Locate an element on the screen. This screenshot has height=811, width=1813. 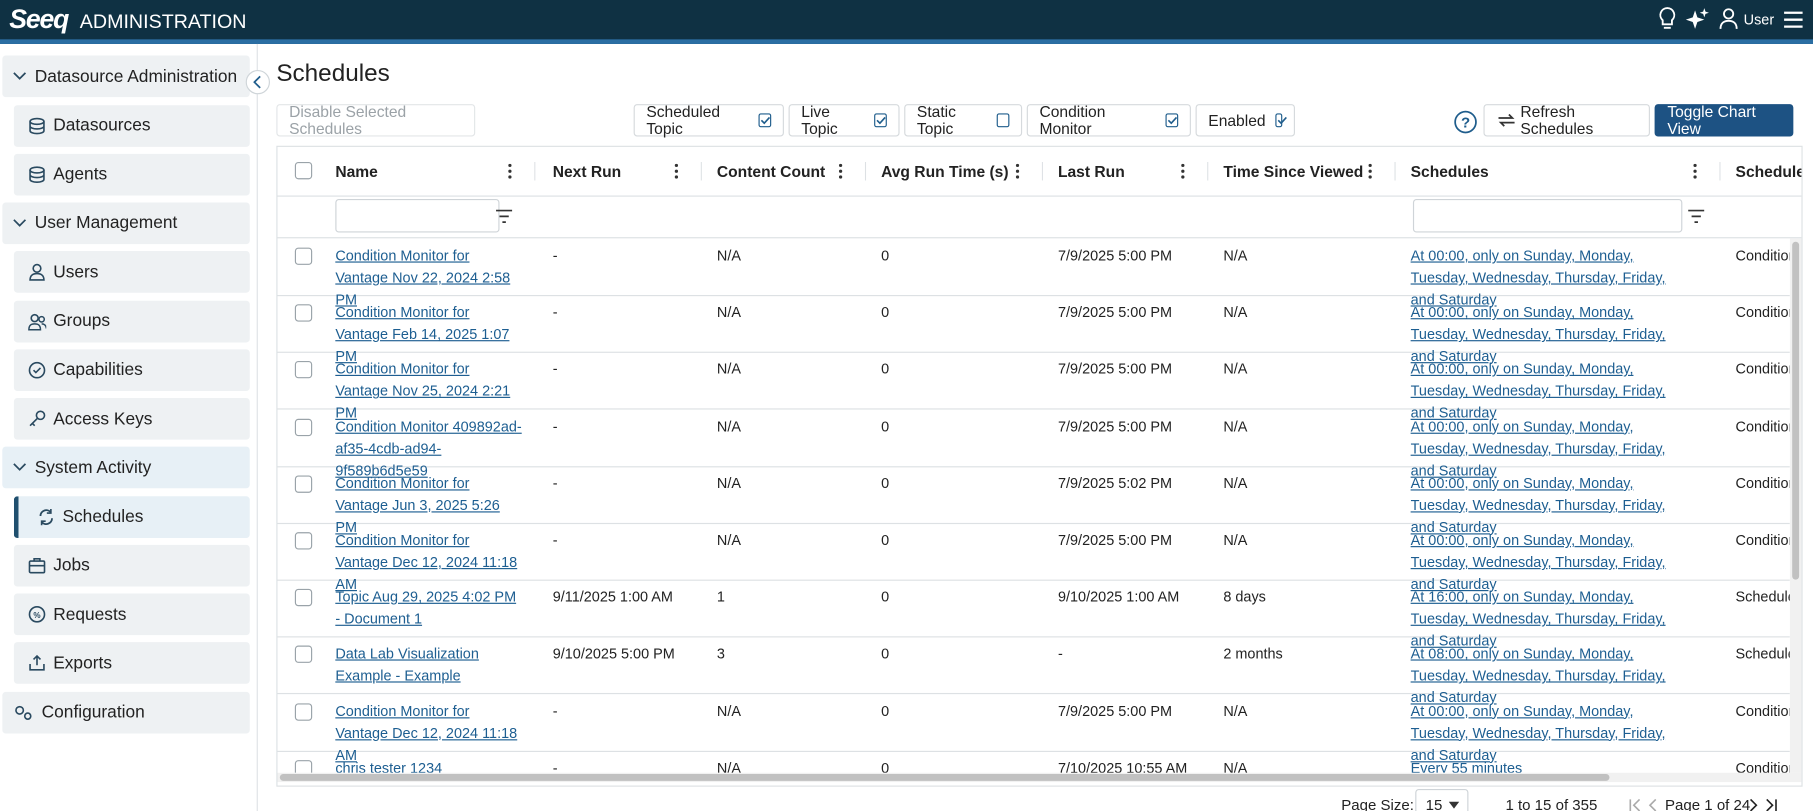
nav-item: Access Keys is located at coordinates (131, 418).